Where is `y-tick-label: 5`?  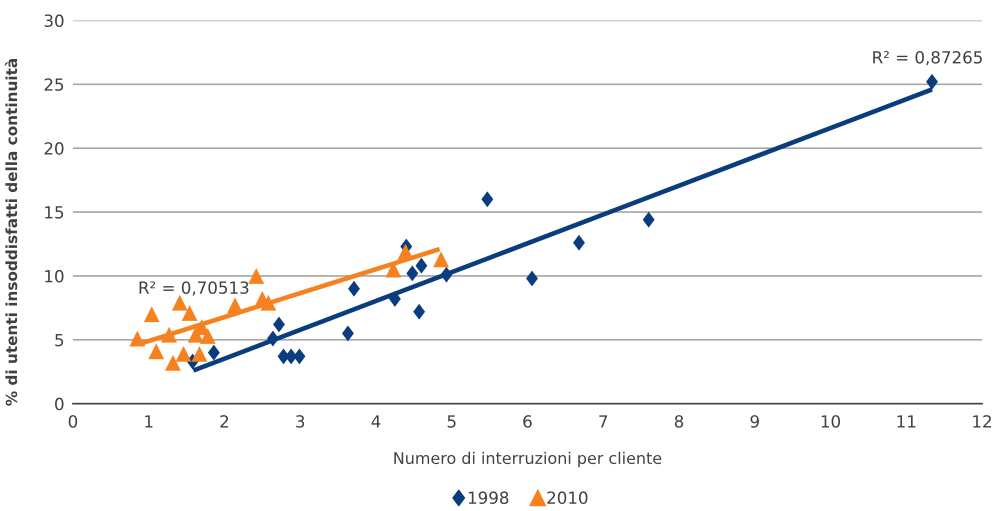
y-tick-label: 5 is located at coordinates (59, 340).